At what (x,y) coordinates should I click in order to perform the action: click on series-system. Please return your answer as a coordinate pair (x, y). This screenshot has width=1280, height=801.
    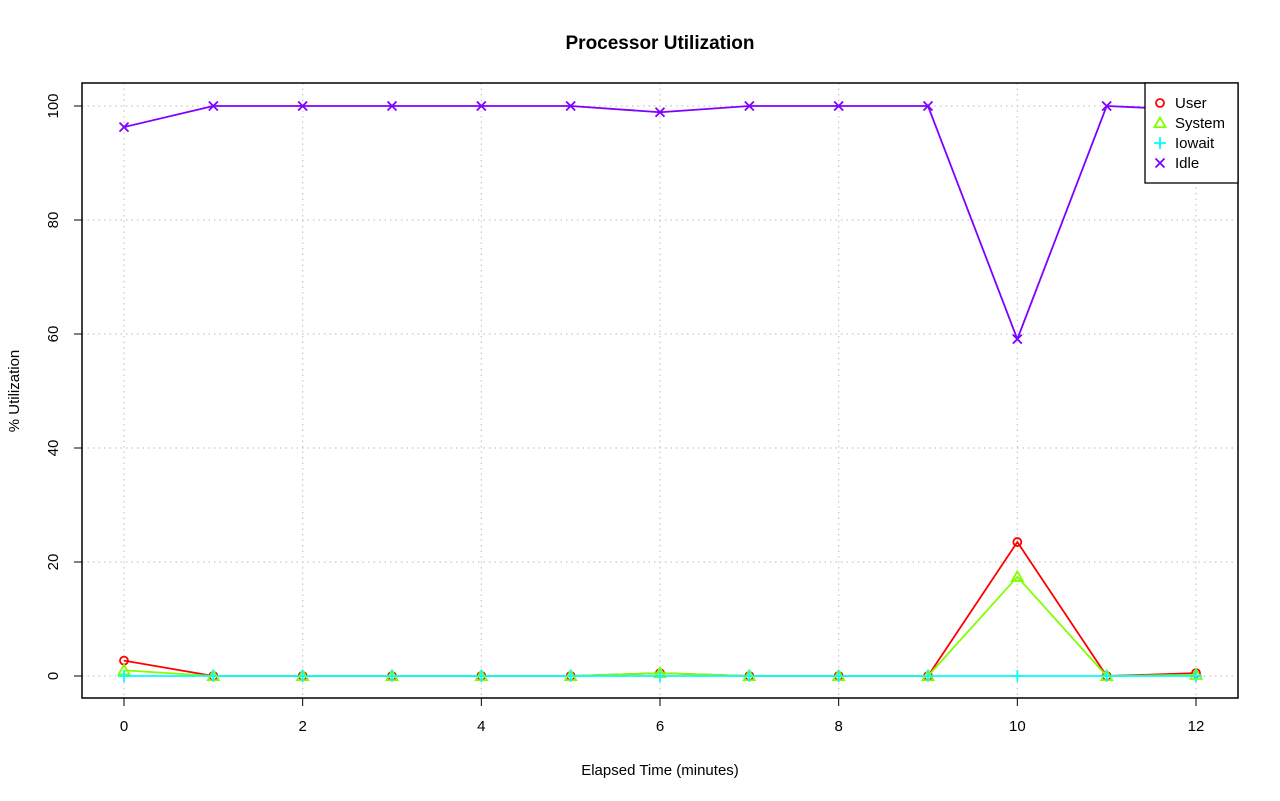
    Looking at the image, I should click on (660, 625).